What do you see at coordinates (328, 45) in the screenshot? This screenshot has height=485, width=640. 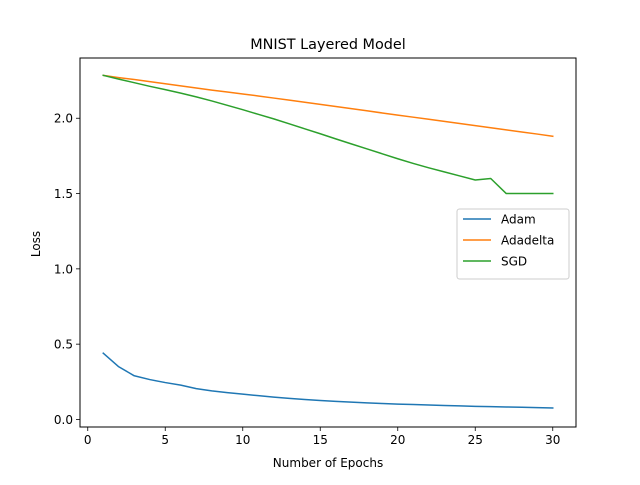 I see `chart-title: MNIST Layered Model` at bounding box center [328, 45].